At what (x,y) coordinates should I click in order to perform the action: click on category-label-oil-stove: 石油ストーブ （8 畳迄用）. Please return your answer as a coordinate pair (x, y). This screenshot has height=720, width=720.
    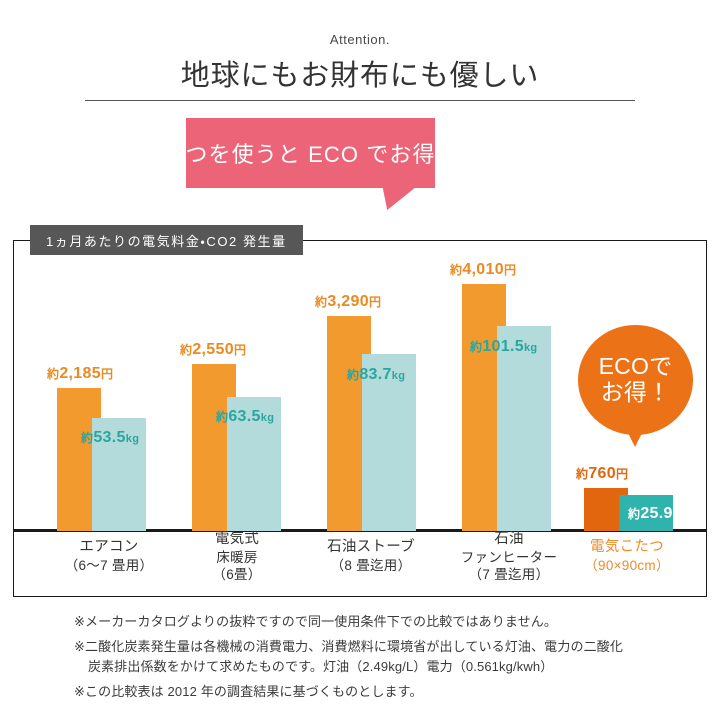
    Looking at the image, I should click on (371, 556).